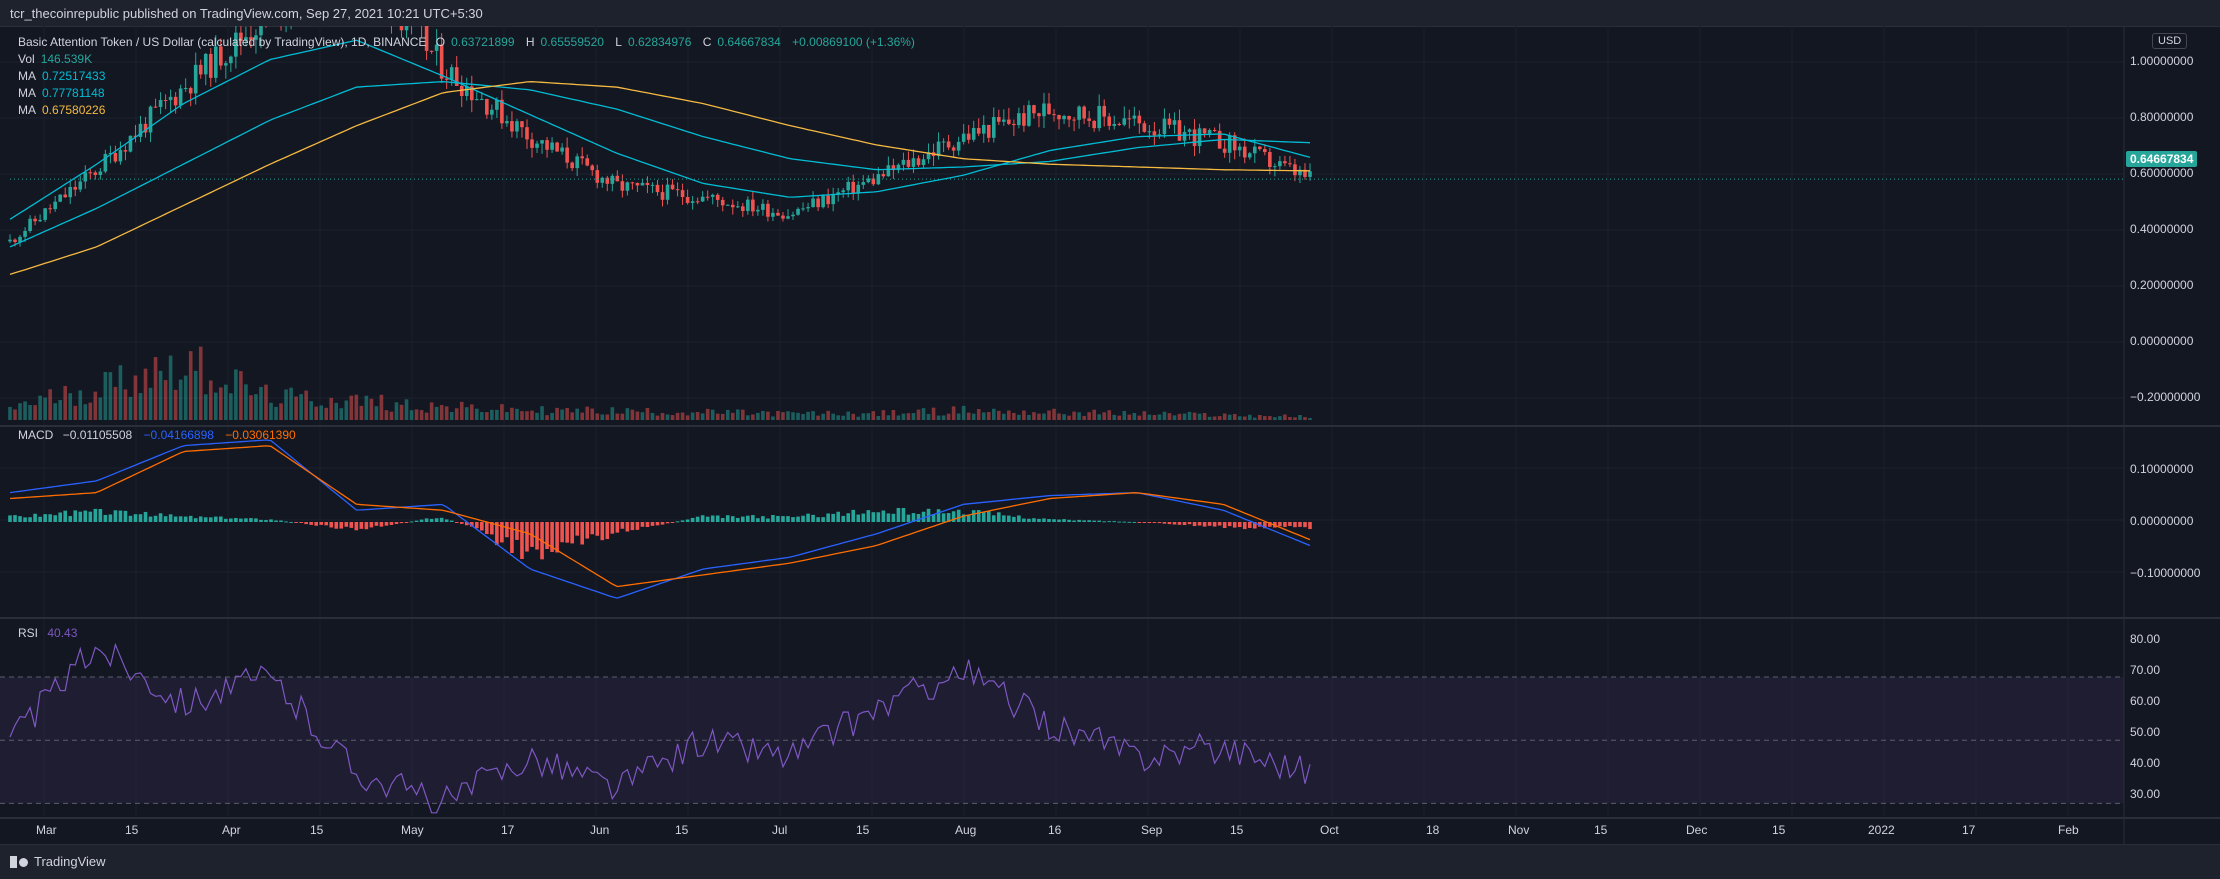 This screenshot has height=879, width=2220. What do you see at coordinates (2165, 573) in the screenshot?
I see `macd-tick-2: −0.10000000` at bounding box center [2165, 573].